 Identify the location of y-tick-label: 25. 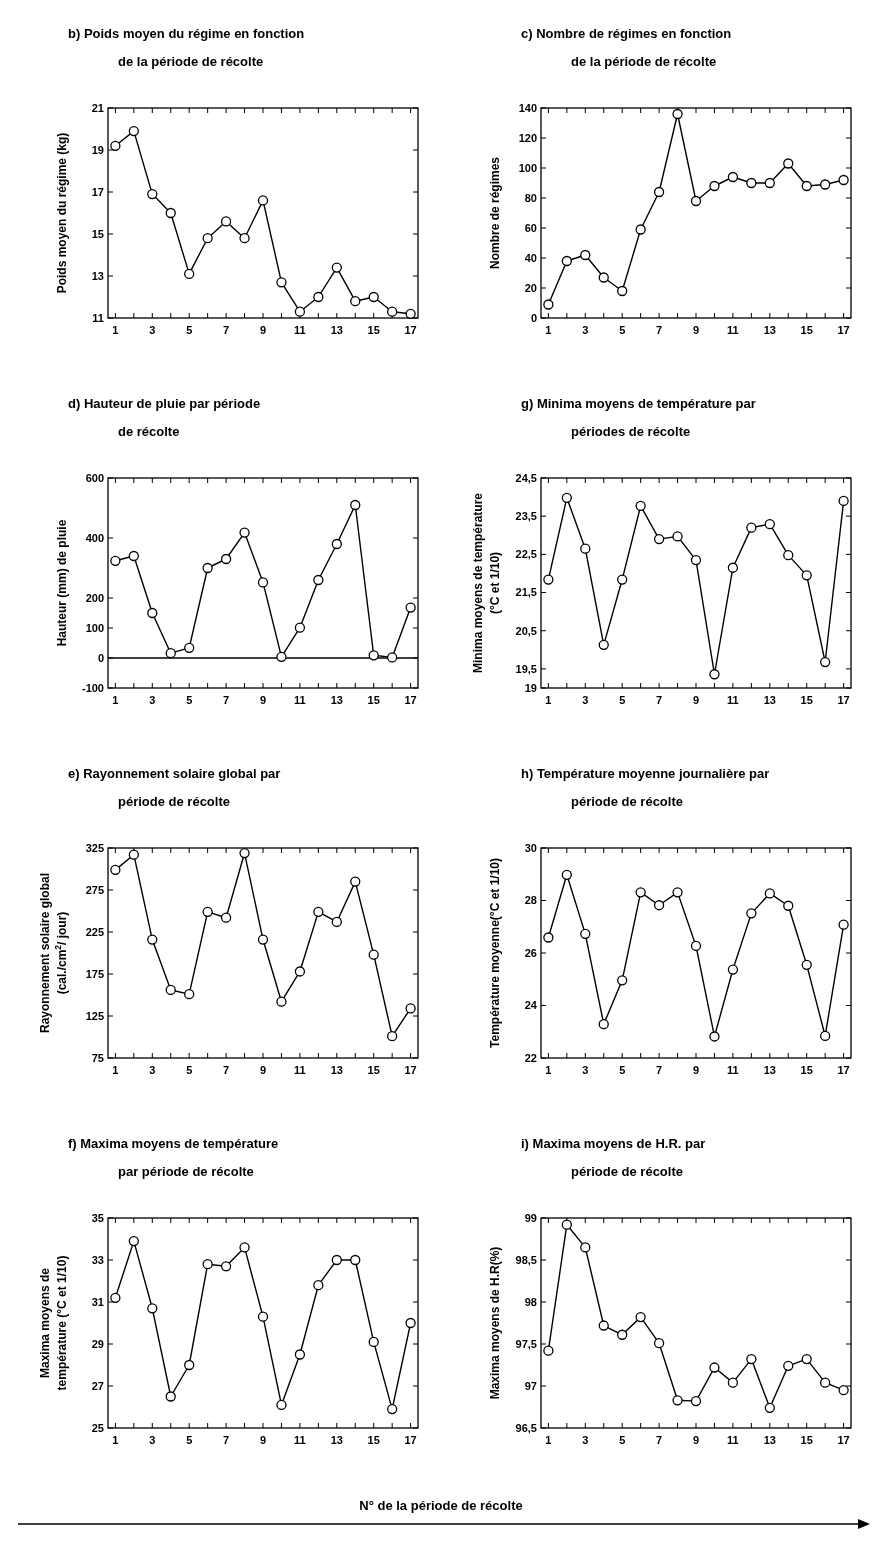
(97, 1427).